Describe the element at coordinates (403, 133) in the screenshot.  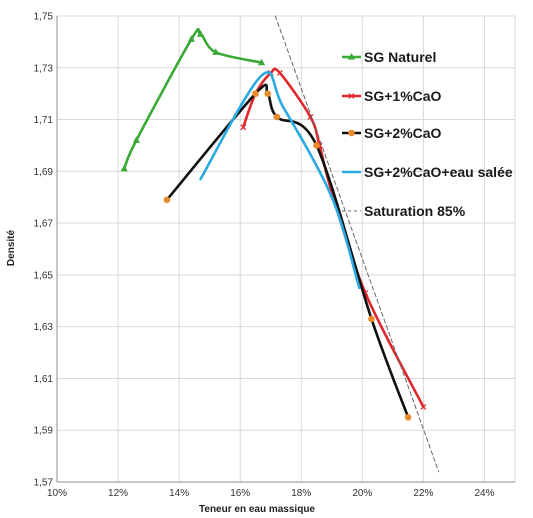
I see `legend-label: SG+2%CaO` at that location.